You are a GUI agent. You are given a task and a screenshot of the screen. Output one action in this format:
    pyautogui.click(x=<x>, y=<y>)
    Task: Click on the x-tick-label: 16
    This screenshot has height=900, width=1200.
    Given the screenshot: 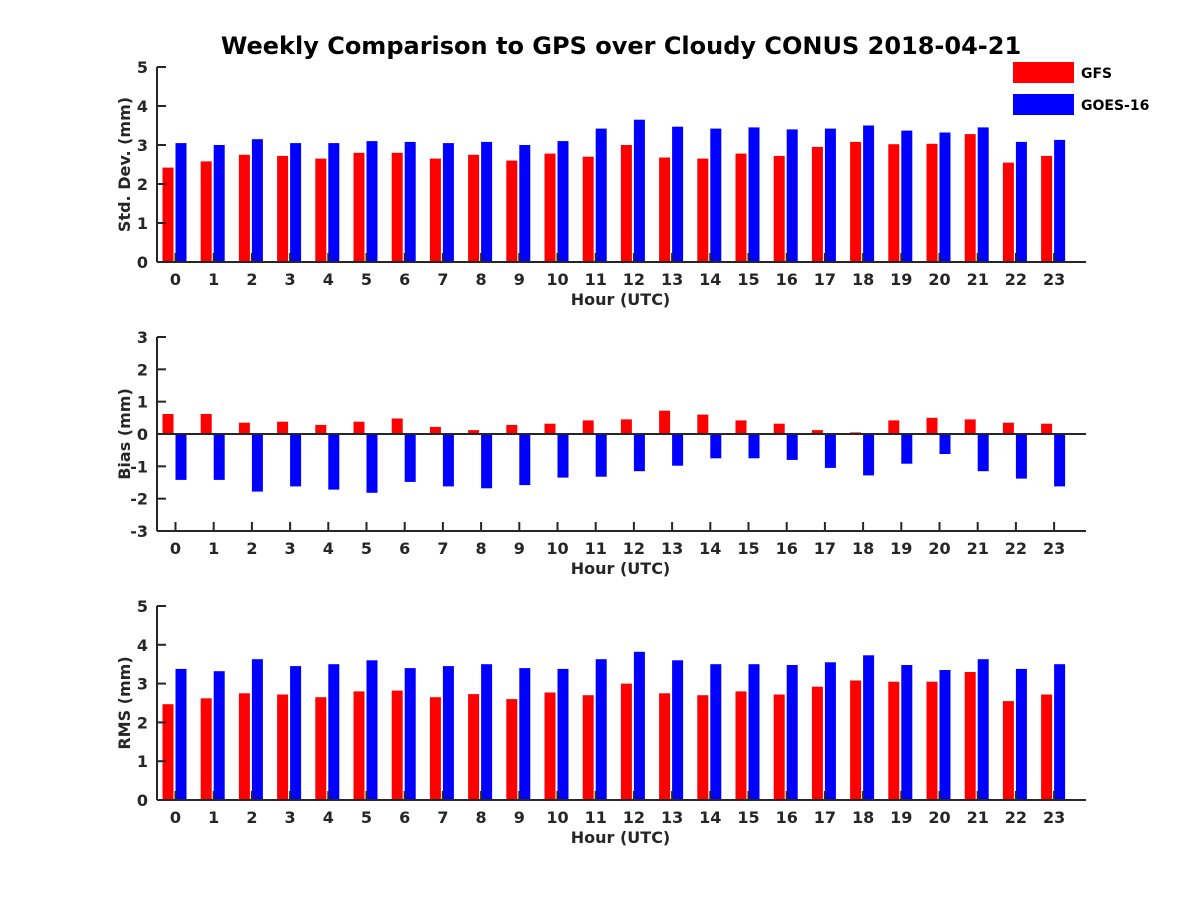 What is the action you would take?
    pyautogui.click(x=787, y=548)
    